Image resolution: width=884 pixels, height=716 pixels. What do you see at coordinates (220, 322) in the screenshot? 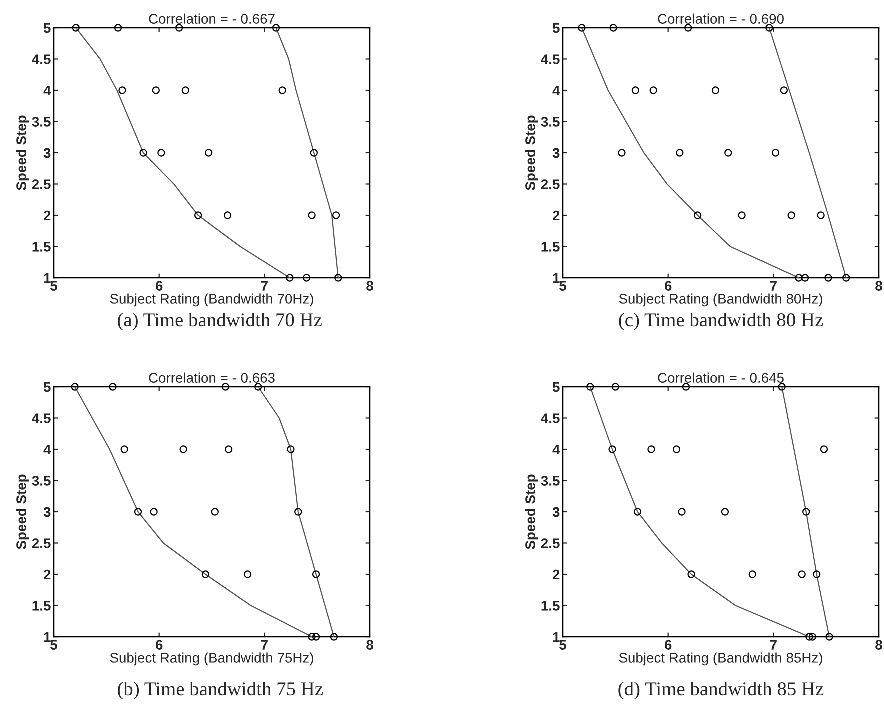
I see `text: (a) Time bandwidth 70 Hz` at bounding box center [220, 322].